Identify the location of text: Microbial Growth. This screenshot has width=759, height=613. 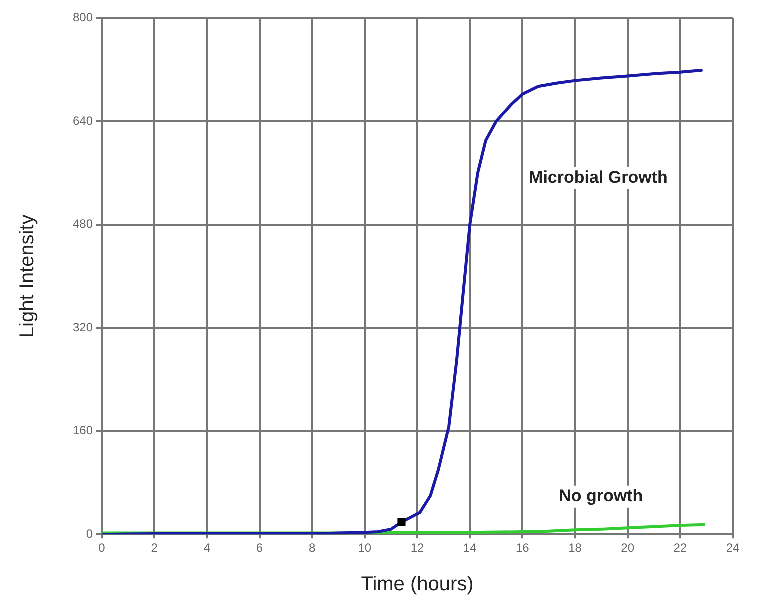
(598, 178).